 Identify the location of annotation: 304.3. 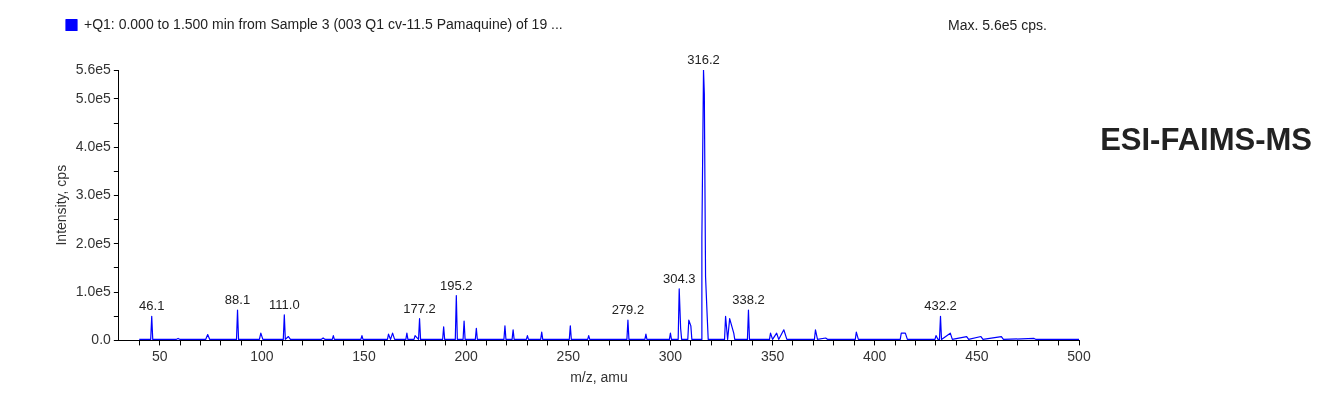
(679, 278).